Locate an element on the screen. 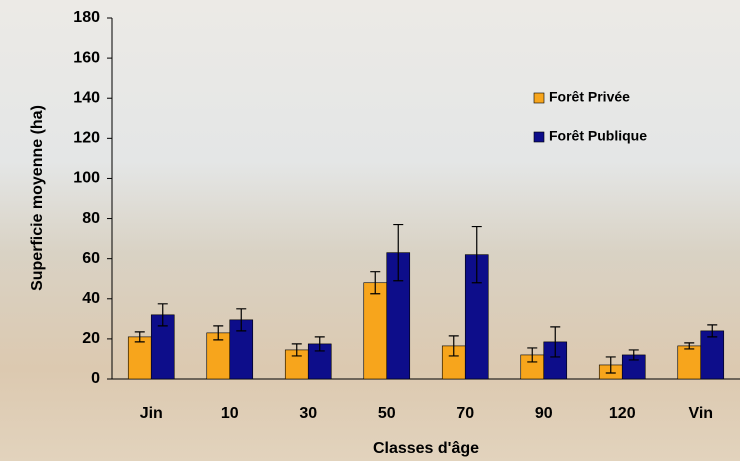 The height and width of the screenshot is (461, 740). y-tick-label: 140 is located at coordinates (86, 97).